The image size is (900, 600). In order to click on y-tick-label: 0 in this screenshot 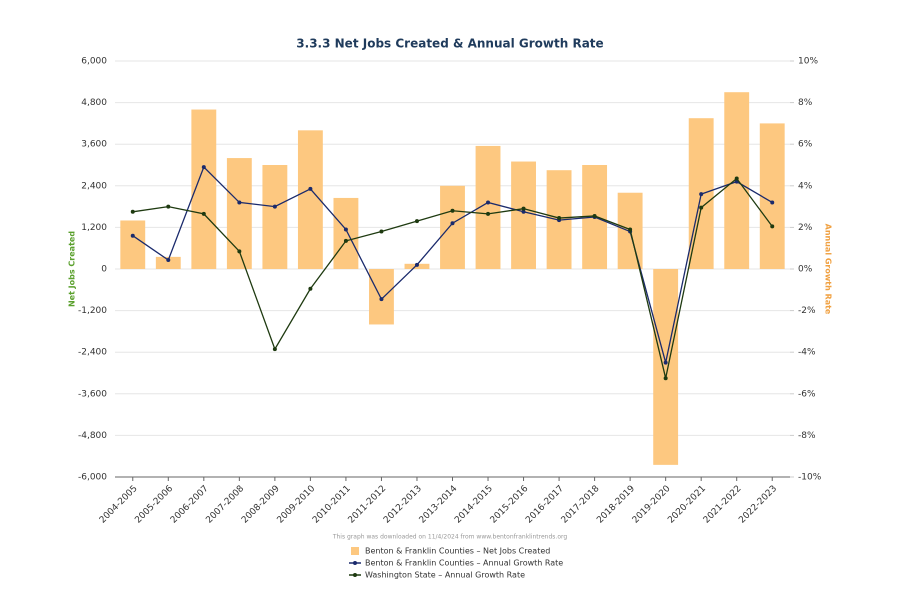, I will do `click(104, 270)`.